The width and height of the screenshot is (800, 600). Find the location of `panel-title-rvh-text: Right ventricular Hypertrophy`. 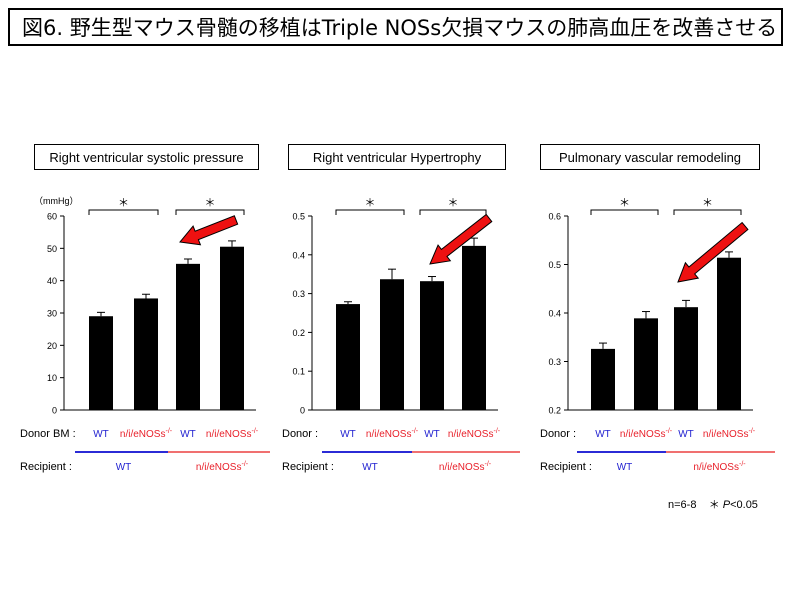

panel-title-rvh-text: Right ventricular Hypertrophy is located at coordinates (397, 157).